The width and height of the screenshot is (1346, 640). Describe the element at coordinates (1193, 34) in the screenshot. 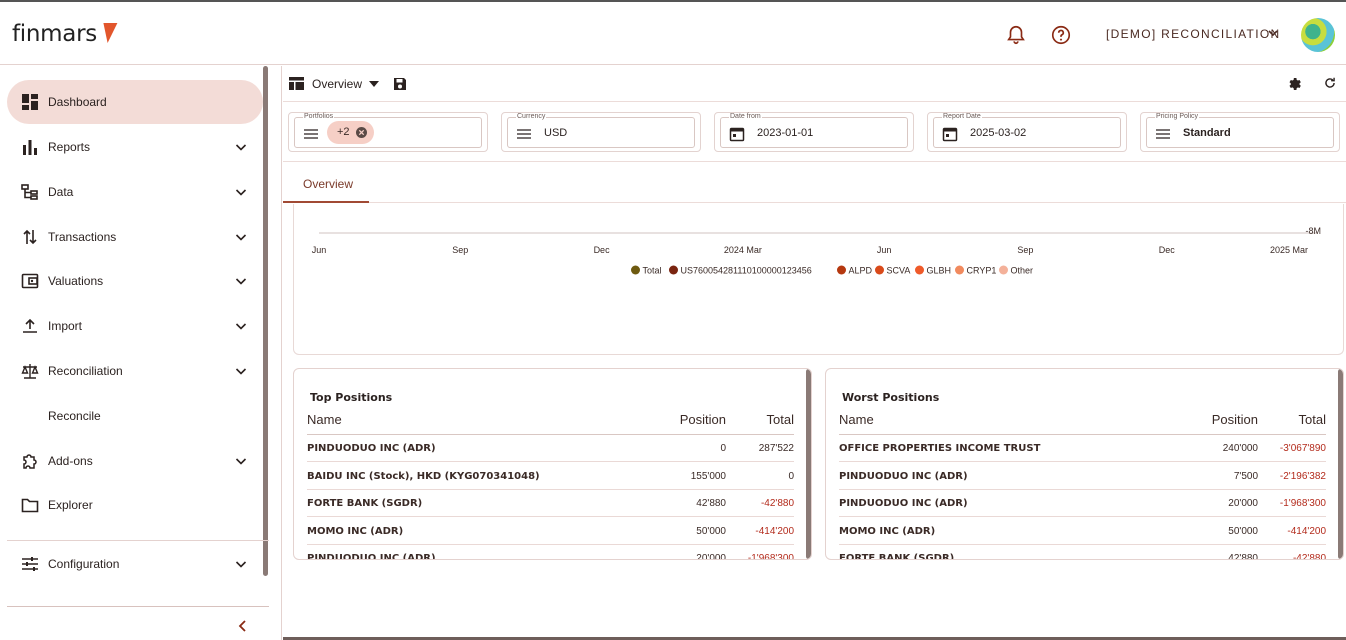

I see `organization-selector: [DEMO] RECONCILIATION` at that location.